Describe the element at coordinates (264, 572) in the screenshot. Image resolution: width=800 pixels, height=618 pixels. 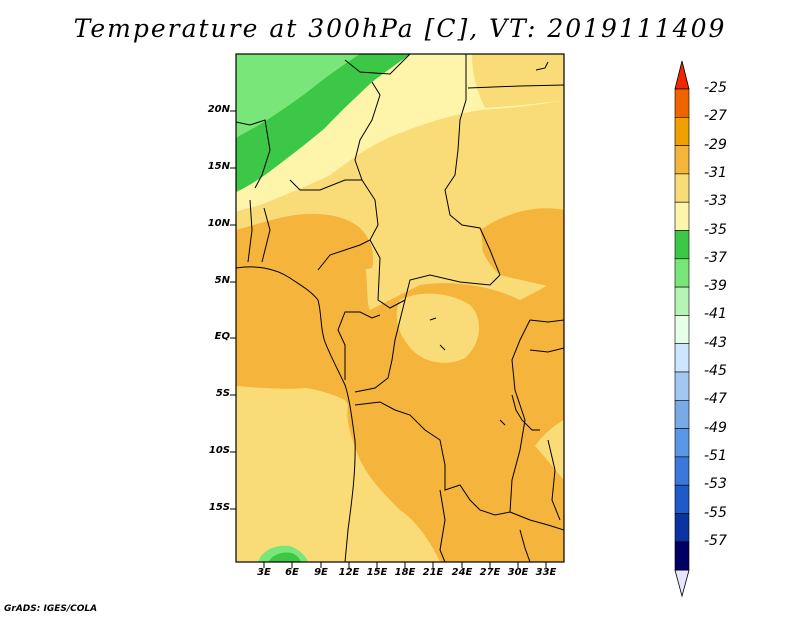
I see `lon-label-3e: 3E` at that location.